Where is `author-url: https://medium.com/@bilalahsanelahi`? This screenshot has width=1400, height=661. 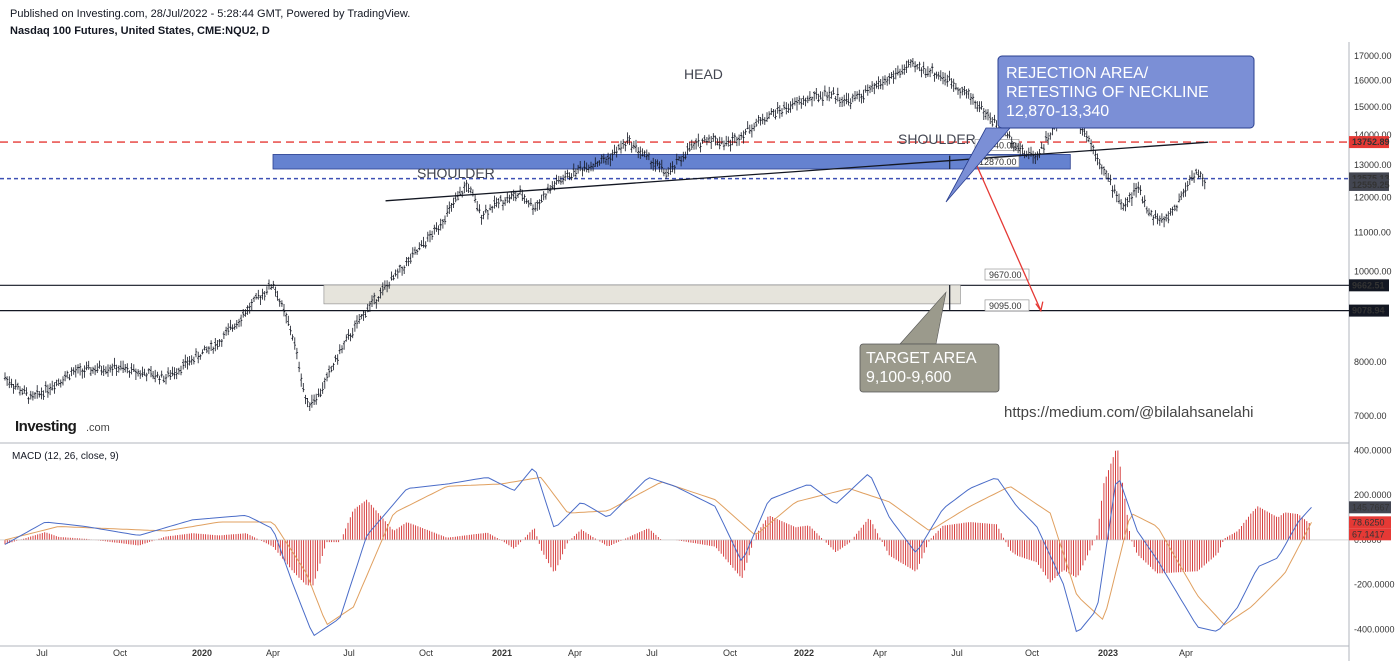
author-url: https://medium.com/@bilalahsanelahi is located at coordinates (1129, 412).